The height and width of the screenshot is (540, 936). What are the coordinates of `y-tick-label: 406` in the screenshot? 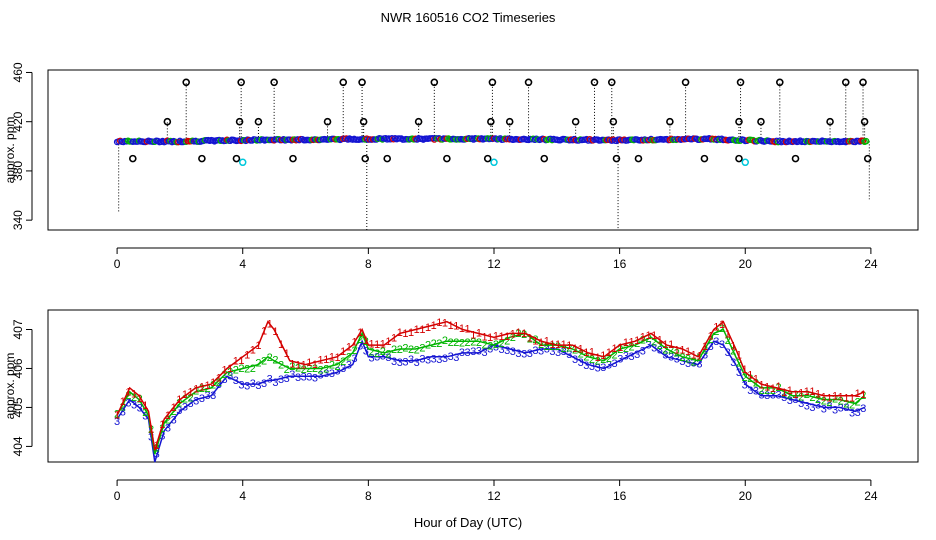 It's located at (18, 368).